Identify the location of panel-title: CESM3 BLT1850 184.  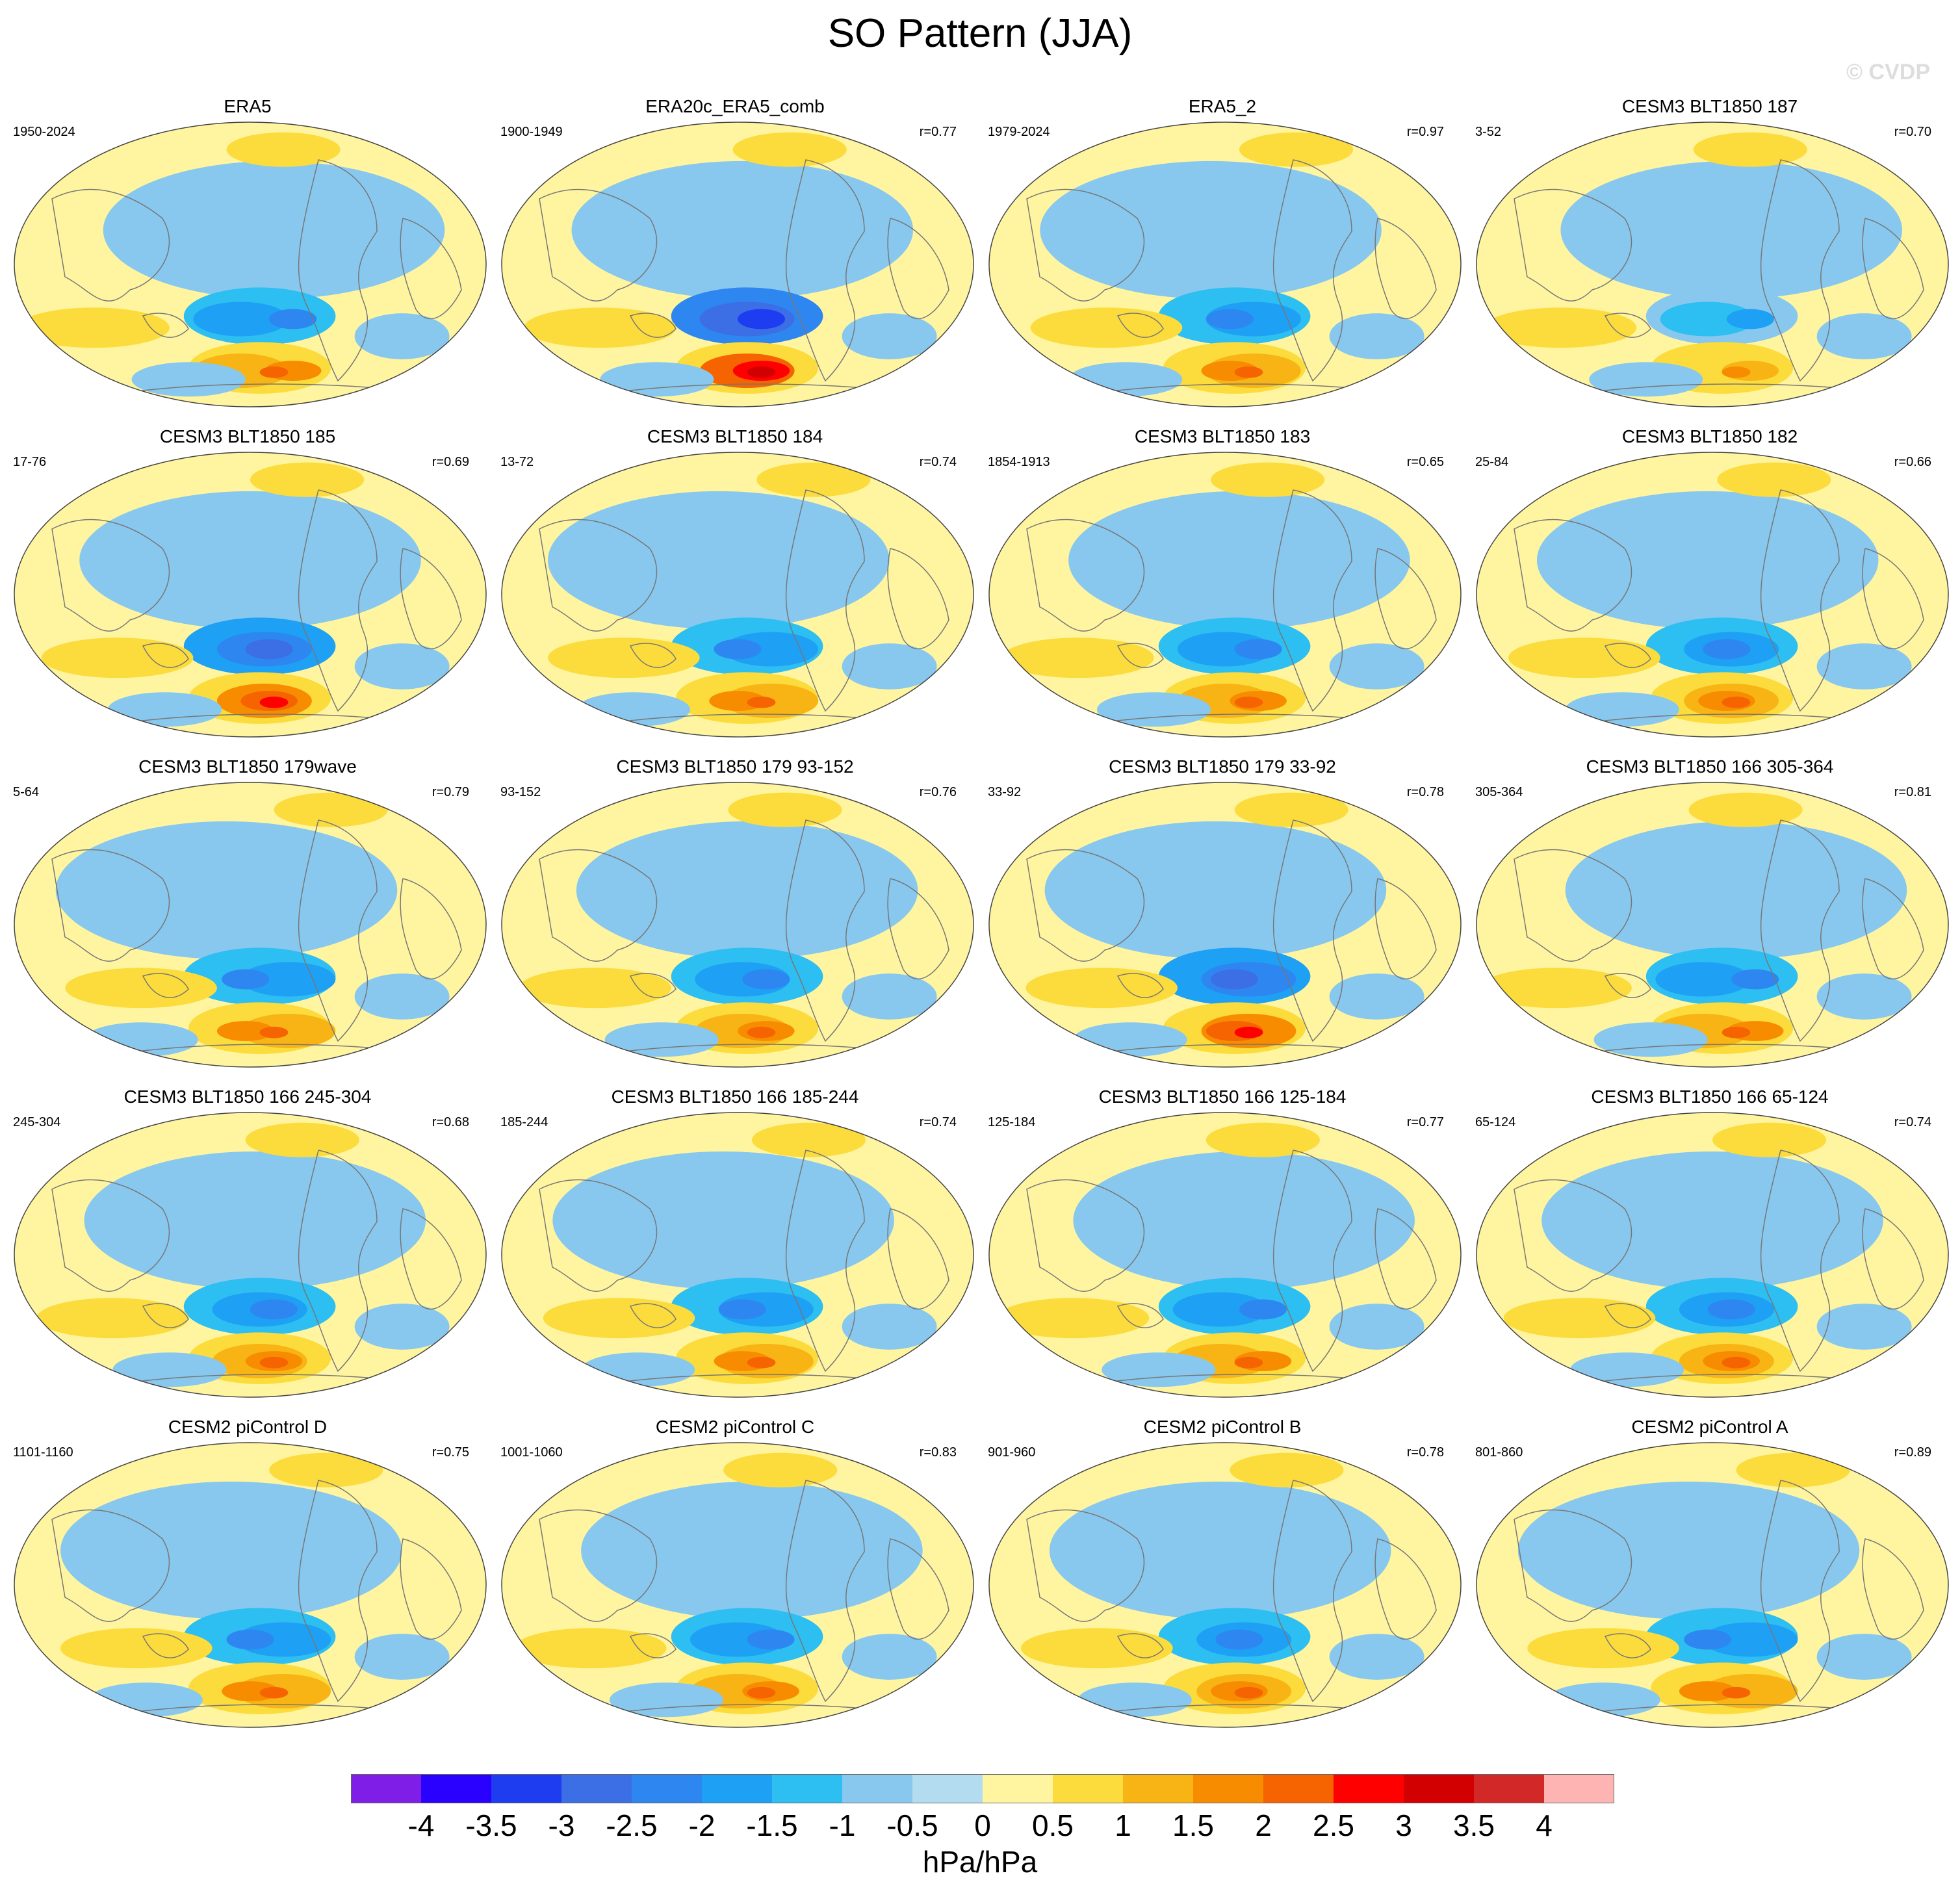
(735, 436).